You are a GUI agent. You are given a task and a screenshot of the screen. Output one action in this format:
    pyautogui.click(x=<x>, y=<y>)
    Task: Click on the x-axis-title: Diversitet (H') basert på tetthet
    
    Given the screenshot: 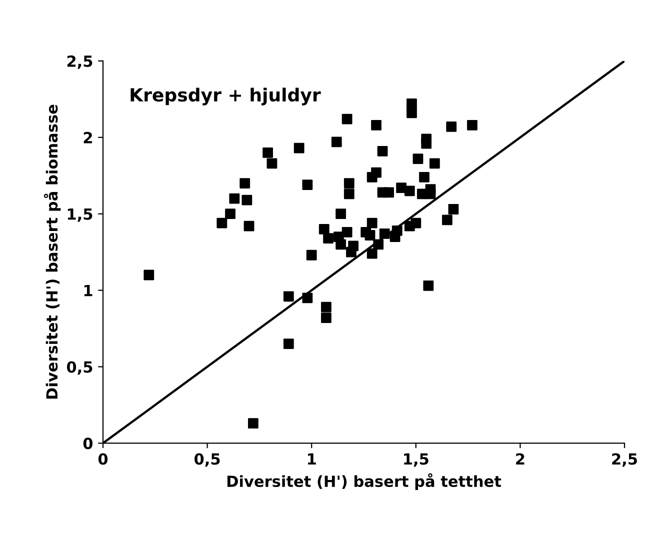 What is the action you would take?
    pyautogui.click(x=364, y=481)
    